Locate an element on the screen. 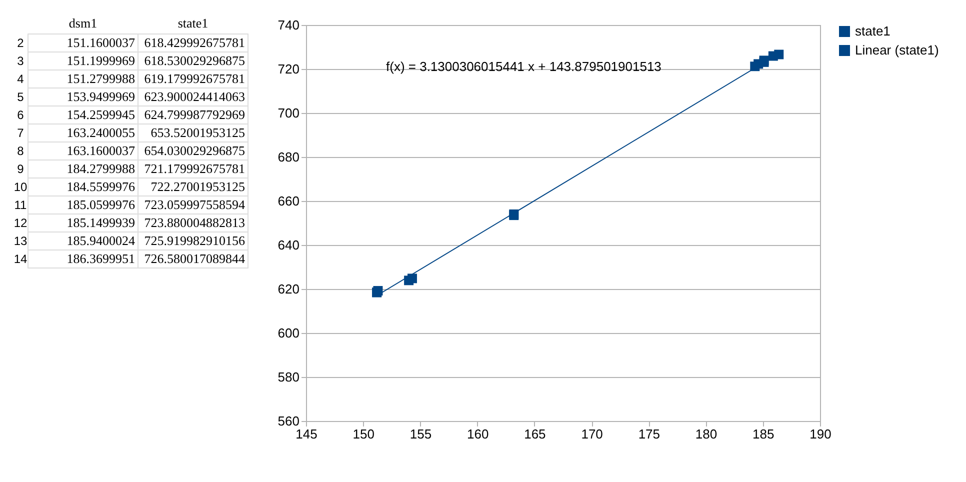  y-tick-label: 620 is located at coordinates (289, 289).